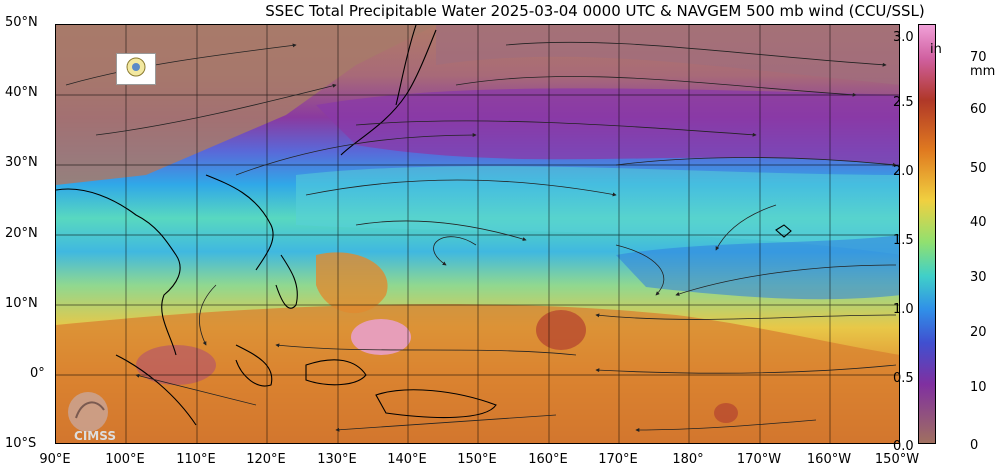  I want to click on cbar-mm-tick-40: 40, so click(978, 222).